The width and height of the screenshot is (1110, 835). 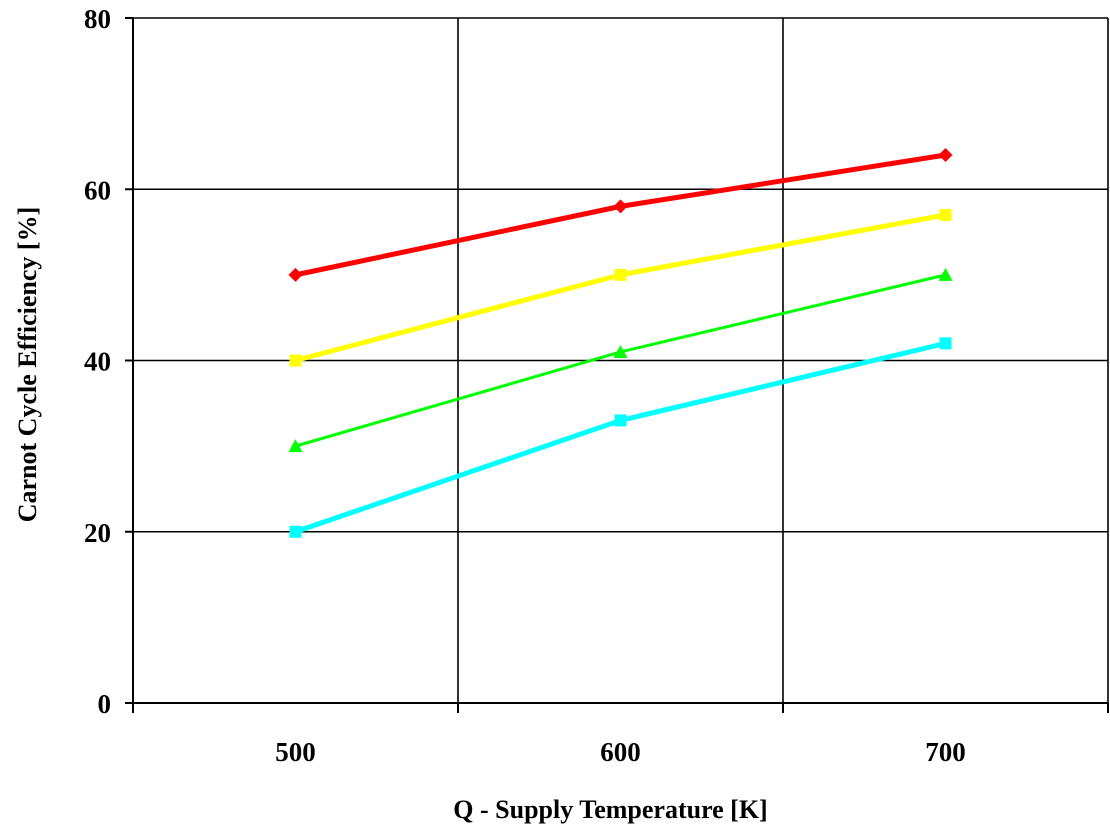 I want to click on x-tick-label: 600, so click(x=620, y=752).